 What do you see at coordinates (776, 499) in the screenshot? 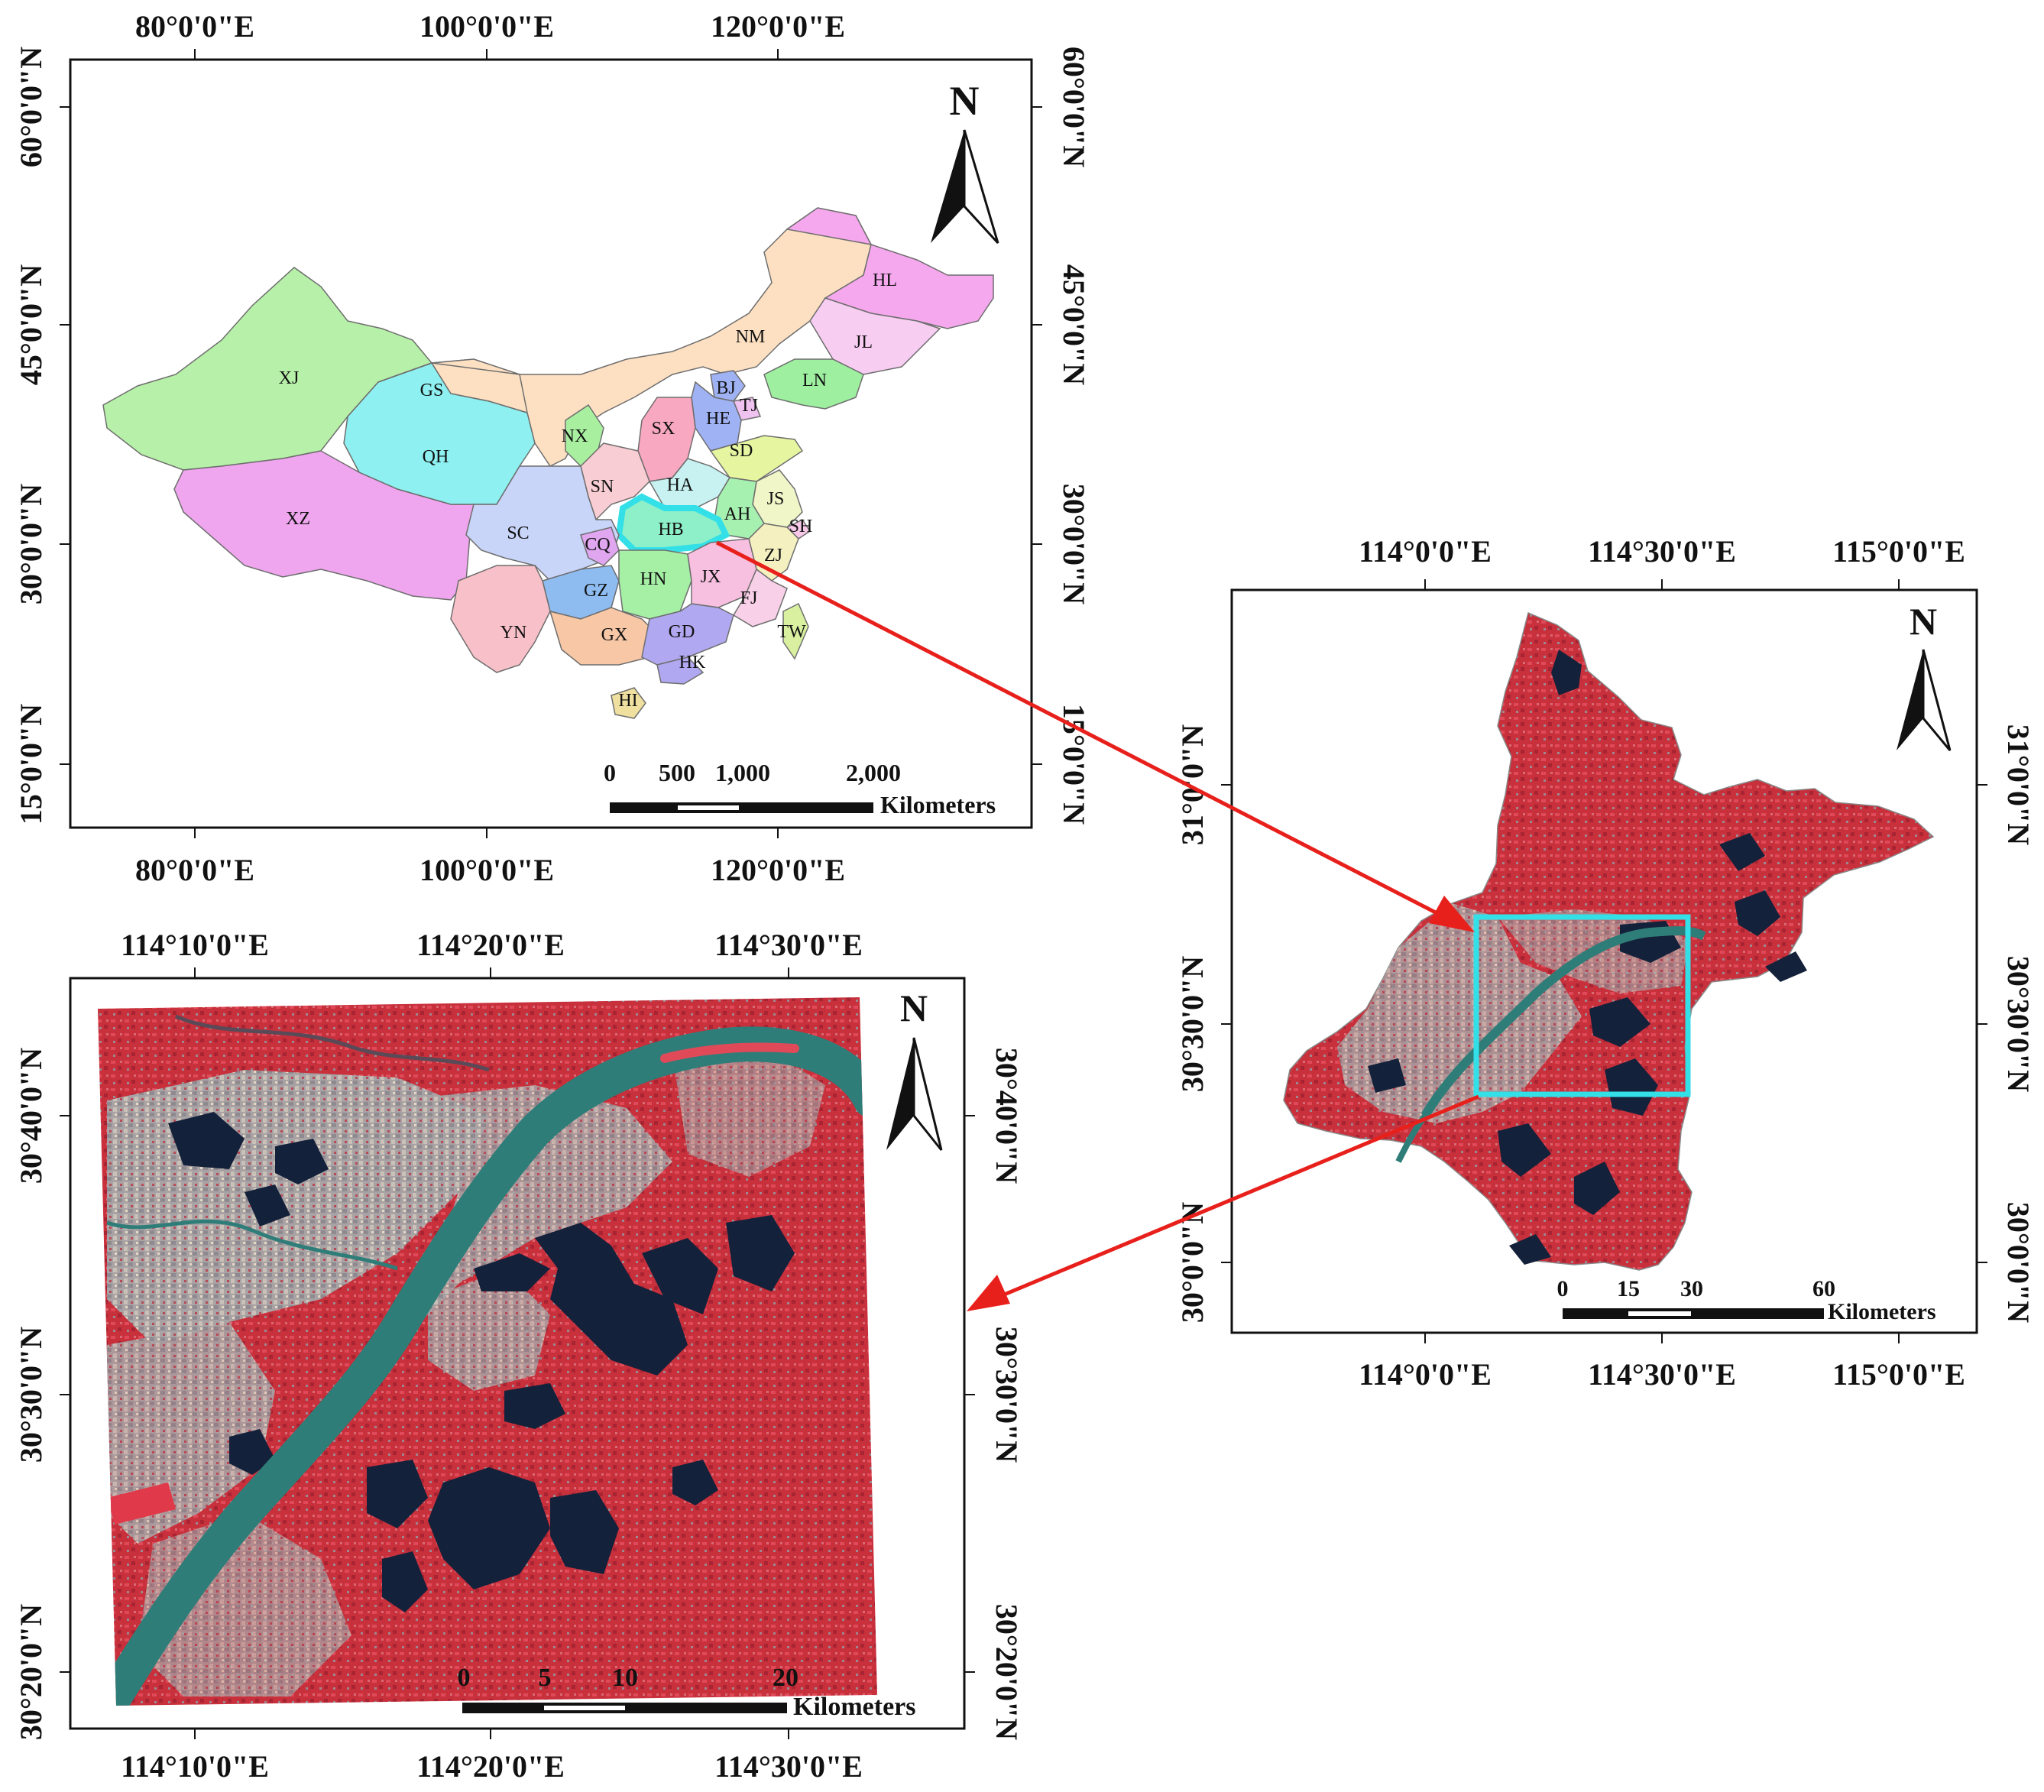
I see `province-label-js: JS` at bounding box center [776, 499].